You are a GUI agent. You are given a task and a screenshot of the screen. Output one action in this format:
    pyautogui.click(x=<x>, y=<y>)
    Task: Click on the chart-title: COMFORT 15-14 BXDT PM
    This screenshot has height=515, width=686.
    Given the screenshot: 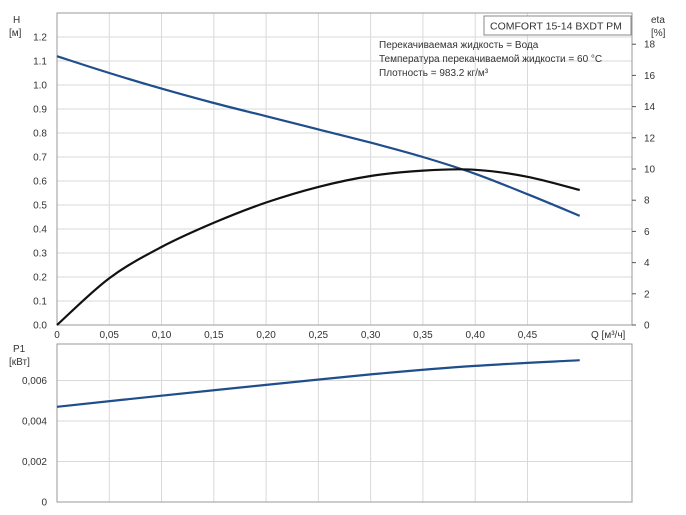 What is the action you would take?
    pyautogui.click(x=556, y=27)
    